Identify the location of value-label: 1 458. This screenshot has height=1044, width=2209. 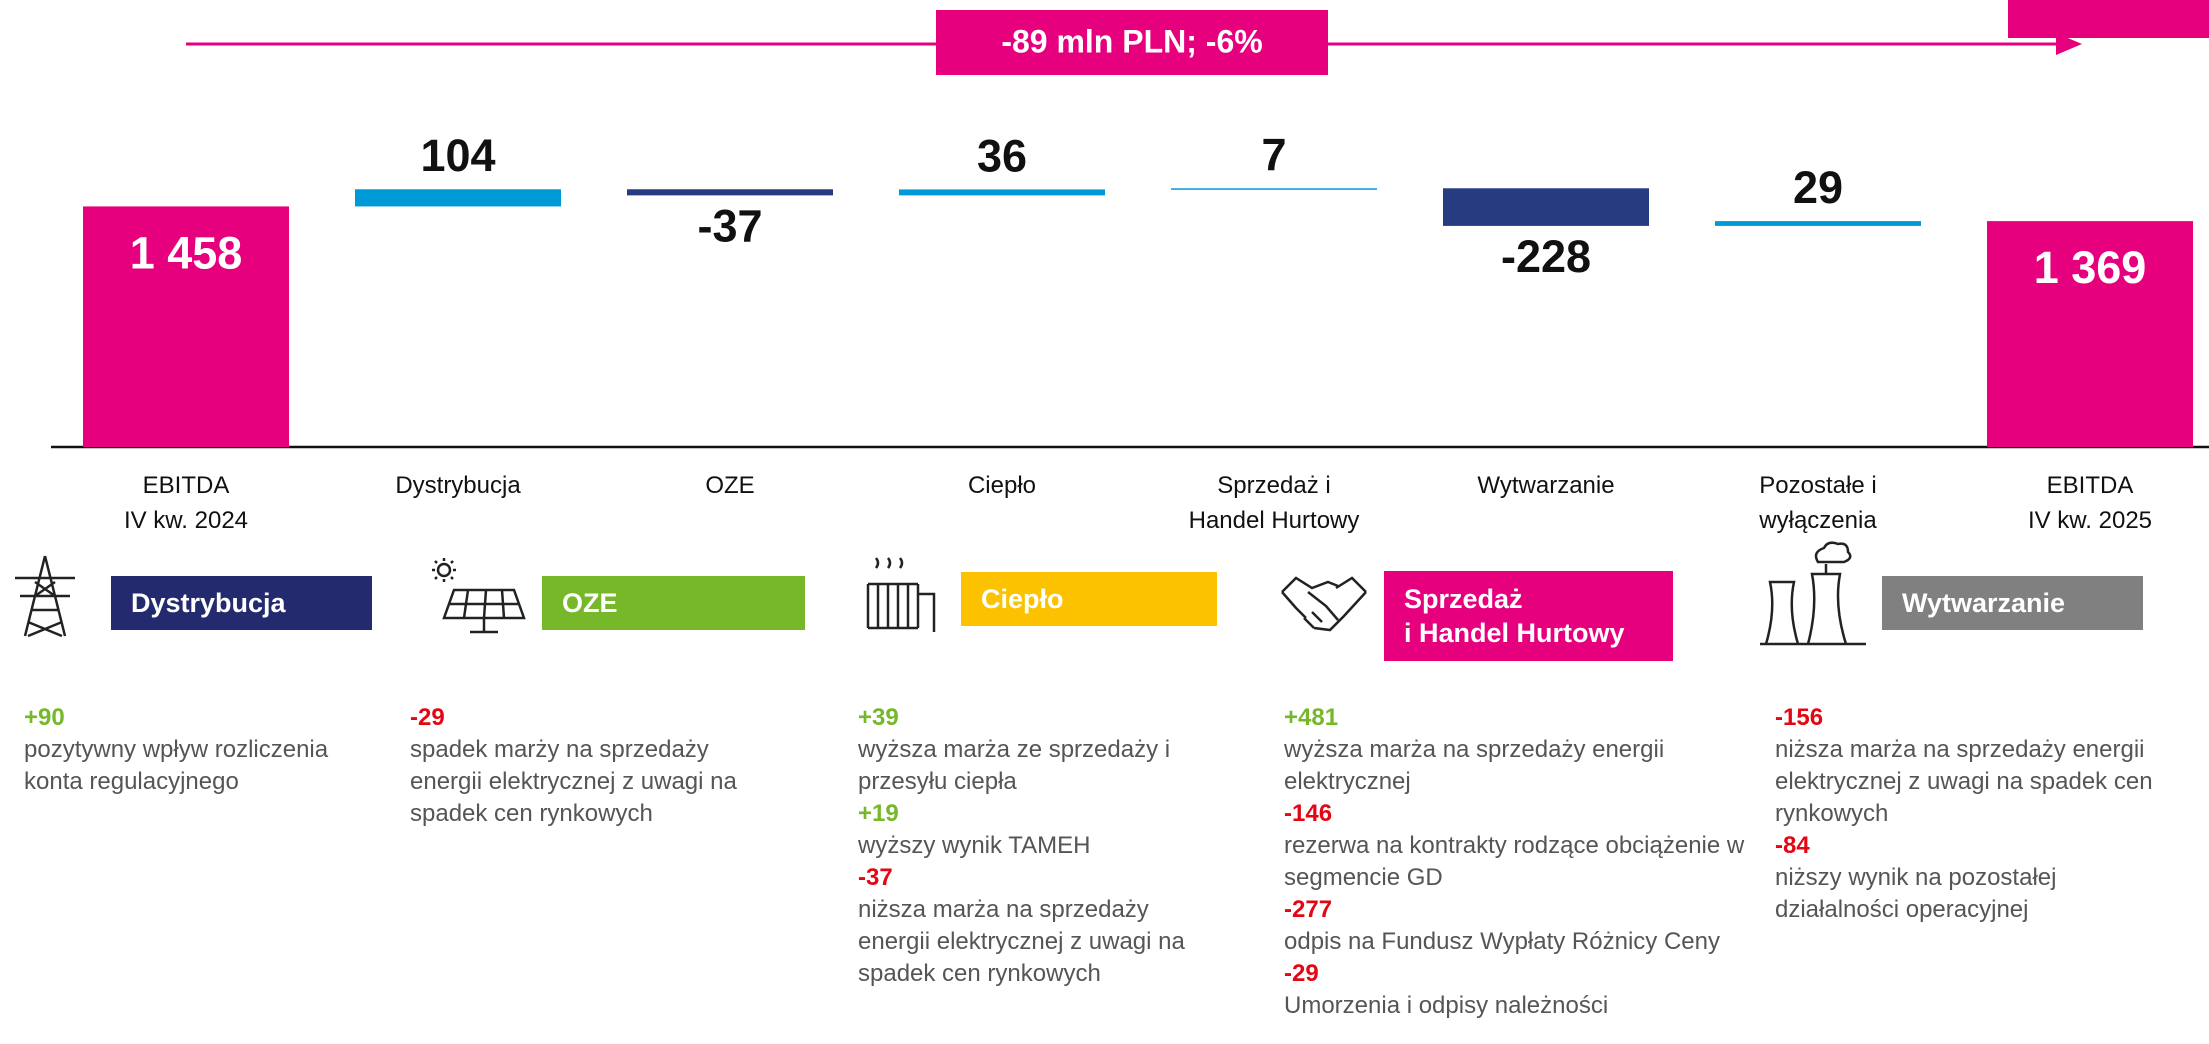
(186, 252).